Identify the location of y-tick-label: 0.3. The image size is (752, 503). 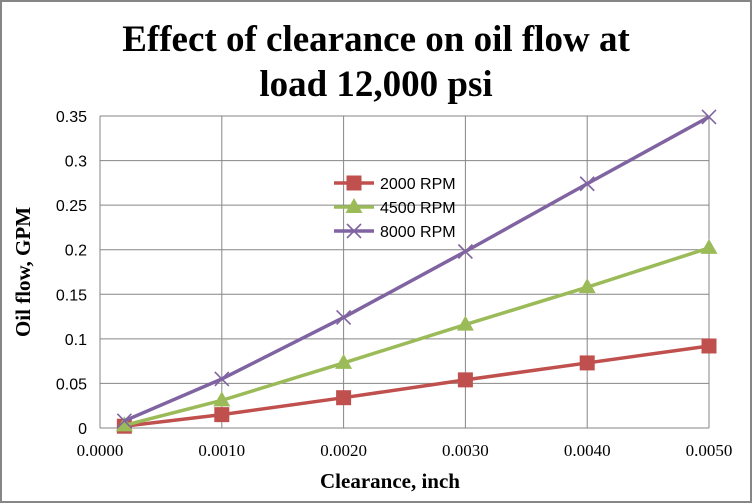
(76, 162).